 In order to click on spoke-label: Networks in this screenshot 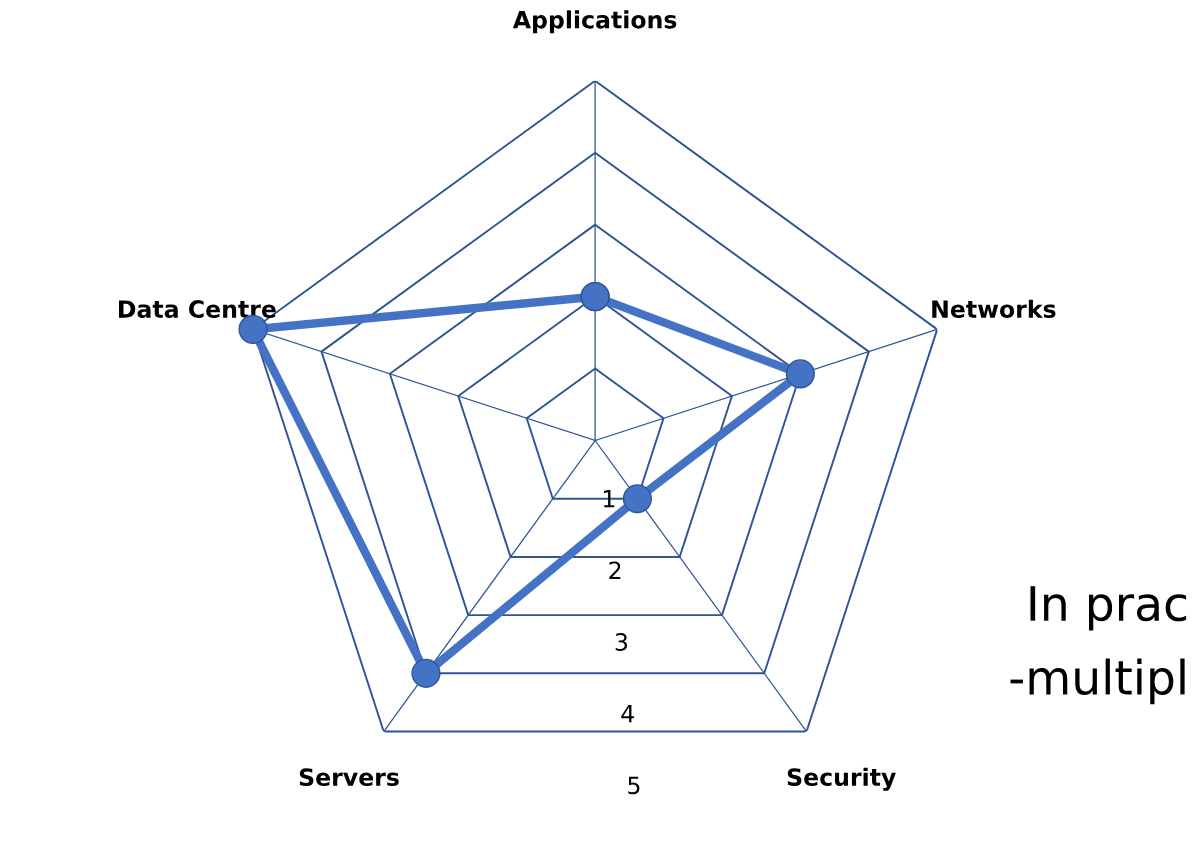, I will do `click(994, 308)`.